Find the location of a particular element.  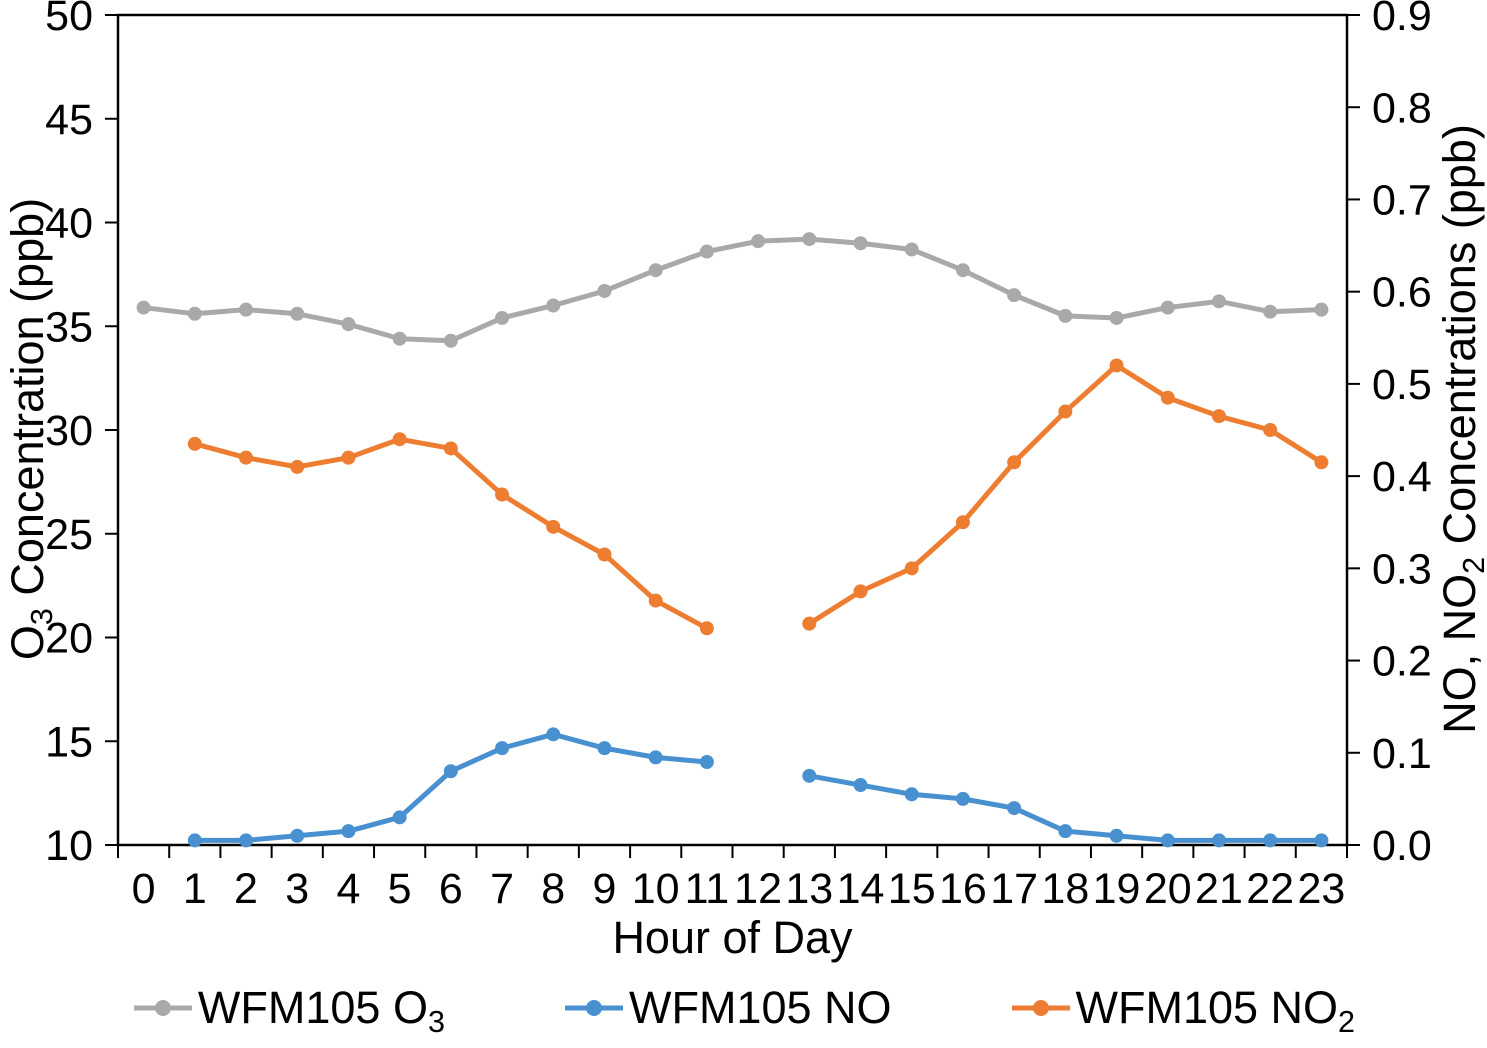

y-right-tick-label: 0.0 is located at coordinates (1402, 846).